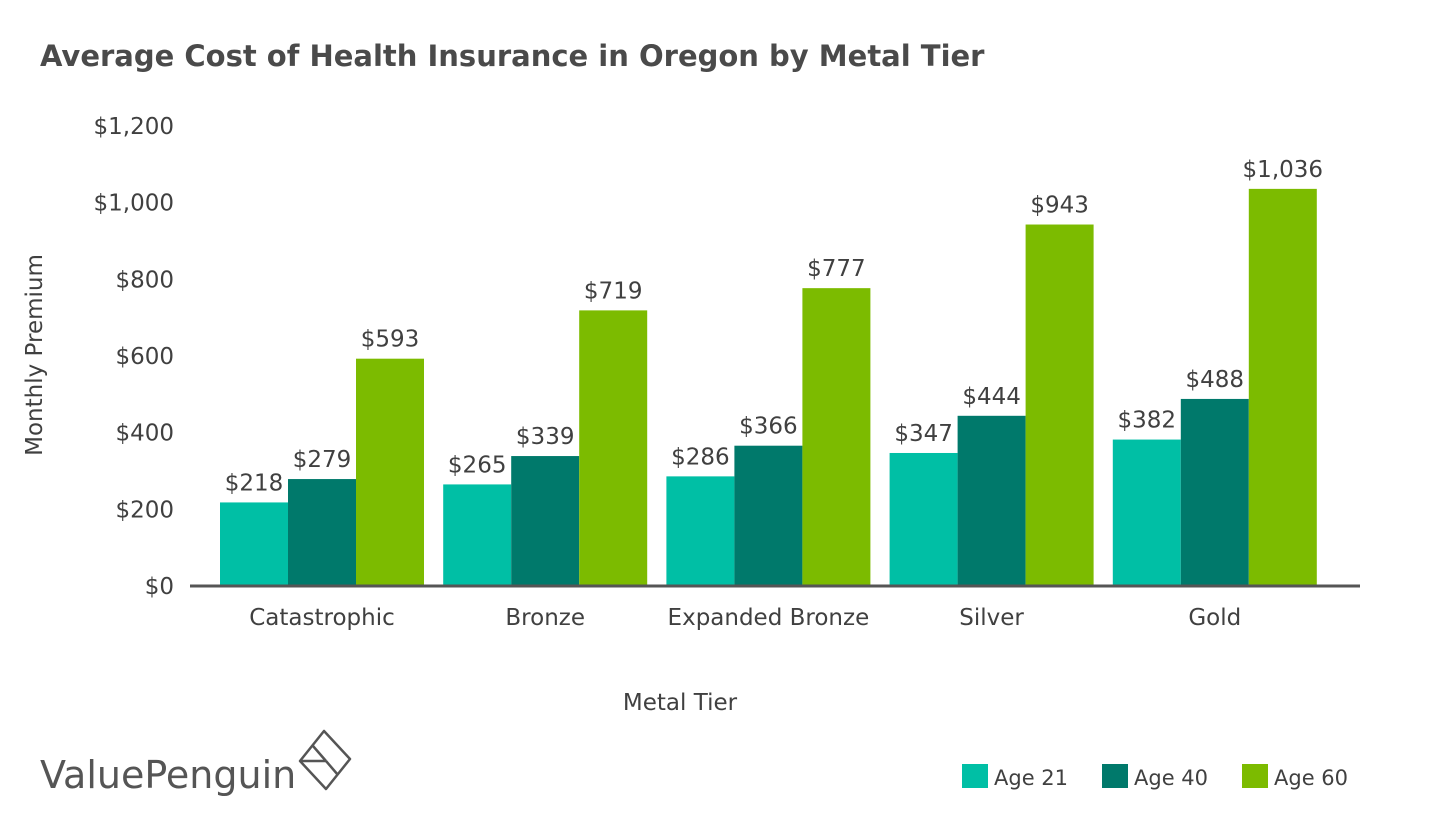 Image resolution: width=1440 pixels, height=834 pixels. What do you see at coordinates (1031, 778) in the screenshot?
I see `legend-label: Age 21` at bounding box center [1031, 778].